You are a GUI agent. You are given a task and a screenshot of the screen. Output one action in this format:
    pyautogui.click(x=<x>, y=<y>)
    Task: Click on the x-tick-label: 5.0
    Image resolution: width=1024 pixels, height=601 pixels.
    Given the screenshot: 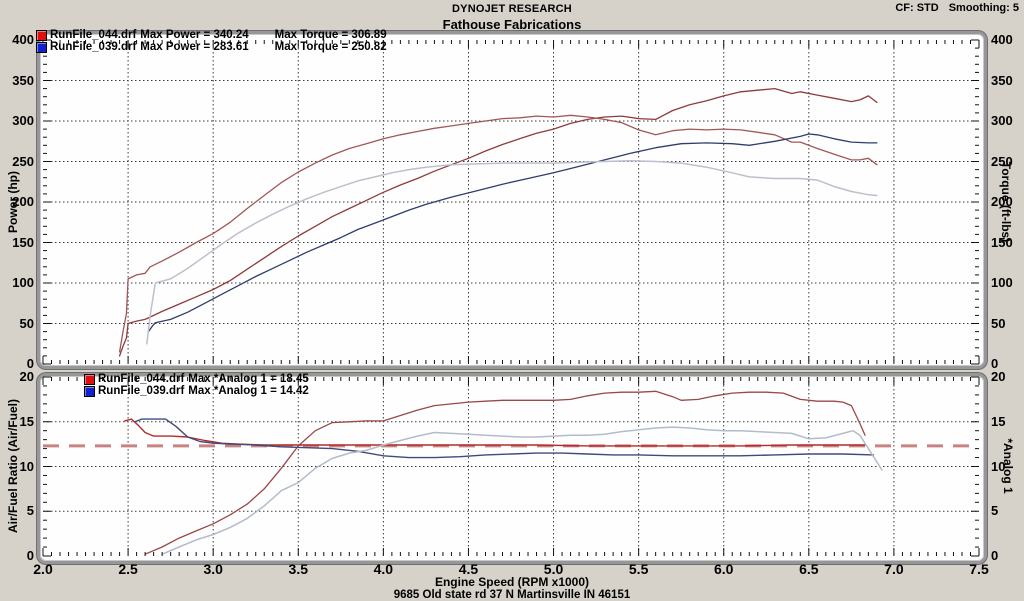 What is the action you would take?
    pyautogui.click(x=553, y=569)
    